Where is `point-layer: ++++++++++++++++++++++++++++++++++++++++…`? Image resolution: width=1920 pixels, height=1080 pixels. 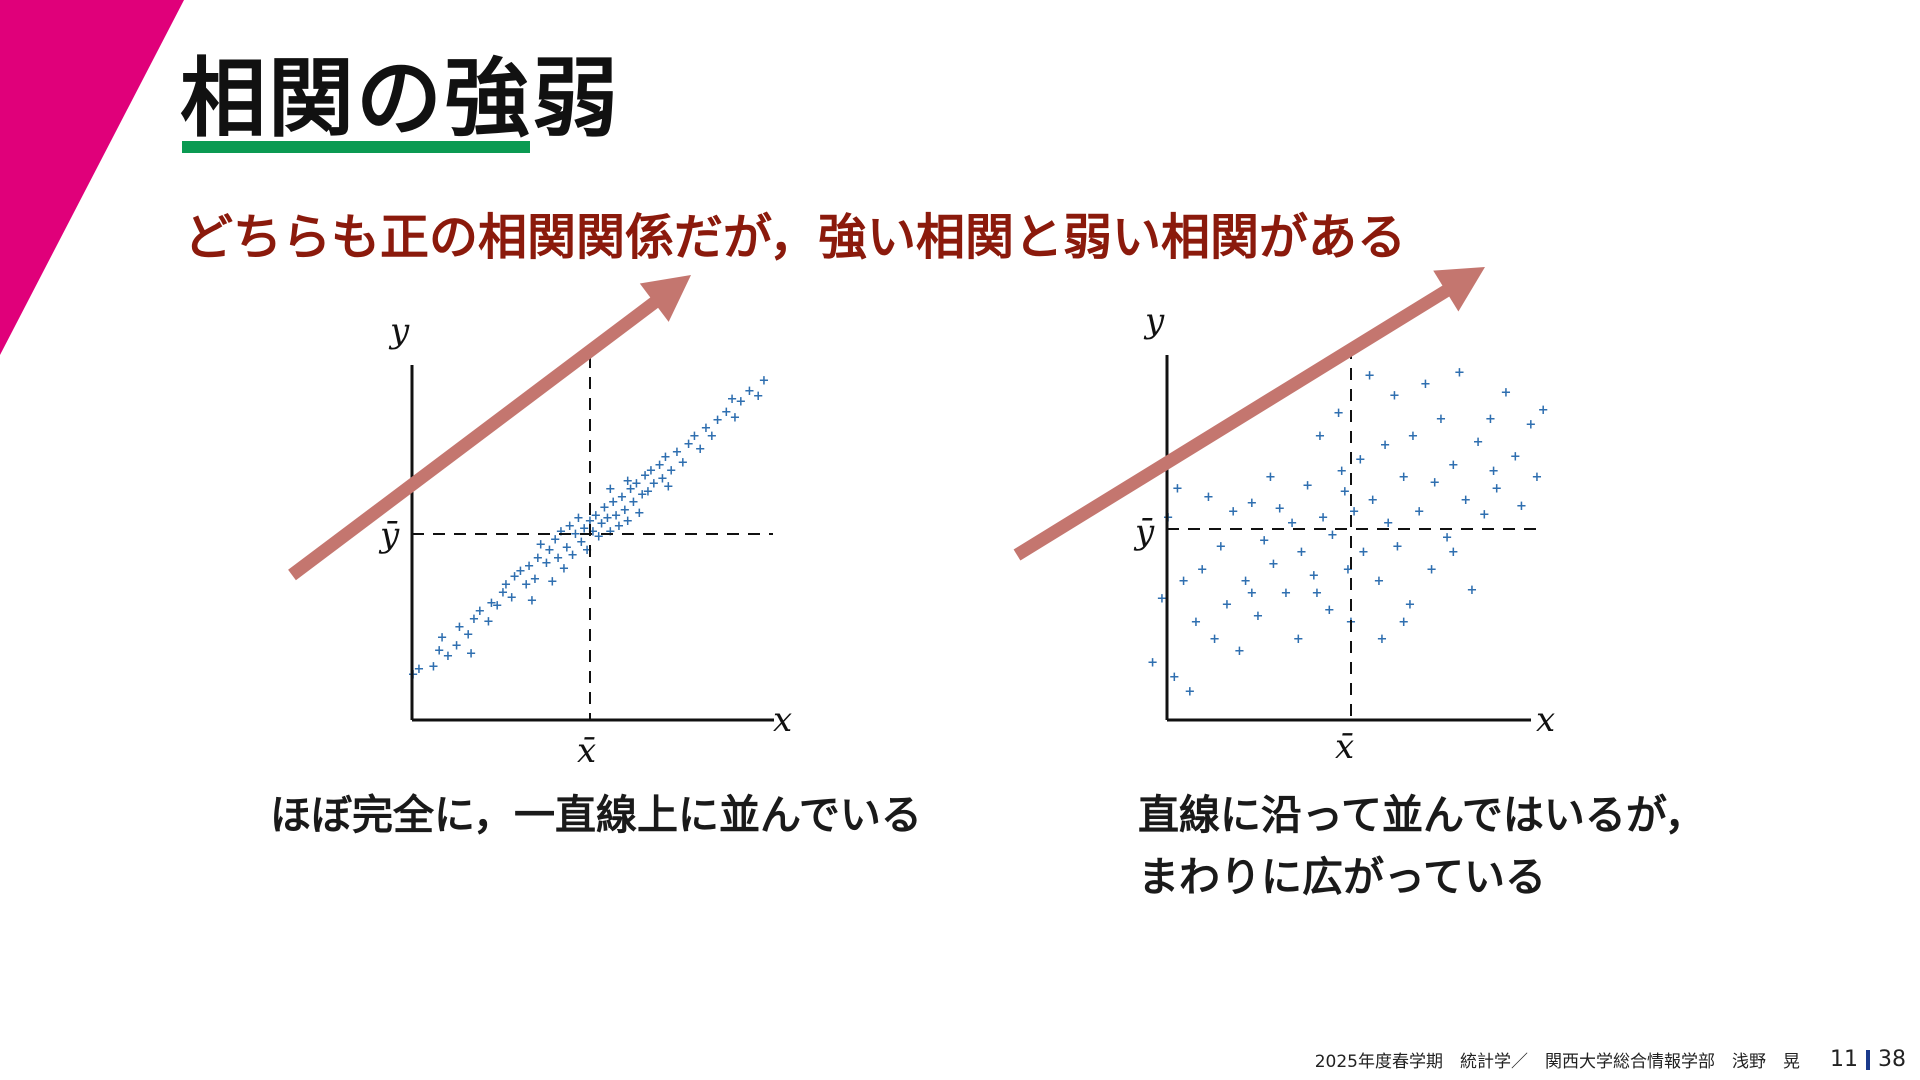 point-layer: ++++++++++++++++++++++++++++++++++++++++… is located at coordinates (589, 527).